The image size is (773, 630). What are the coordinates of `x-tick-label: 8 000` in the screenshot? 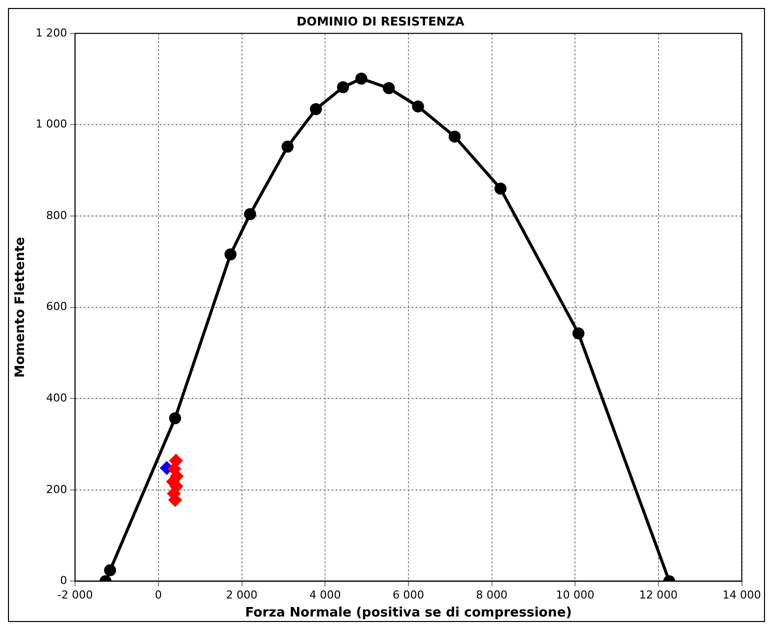 It's located at (492, 595).